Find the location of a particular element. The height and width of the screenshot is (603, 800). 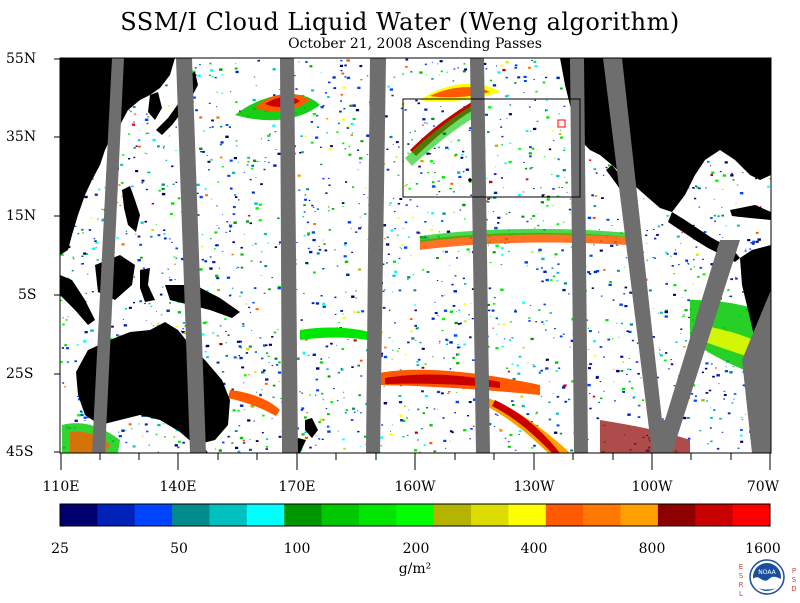

colorbar-label-400: 400 is located at coordinates (534, 549).